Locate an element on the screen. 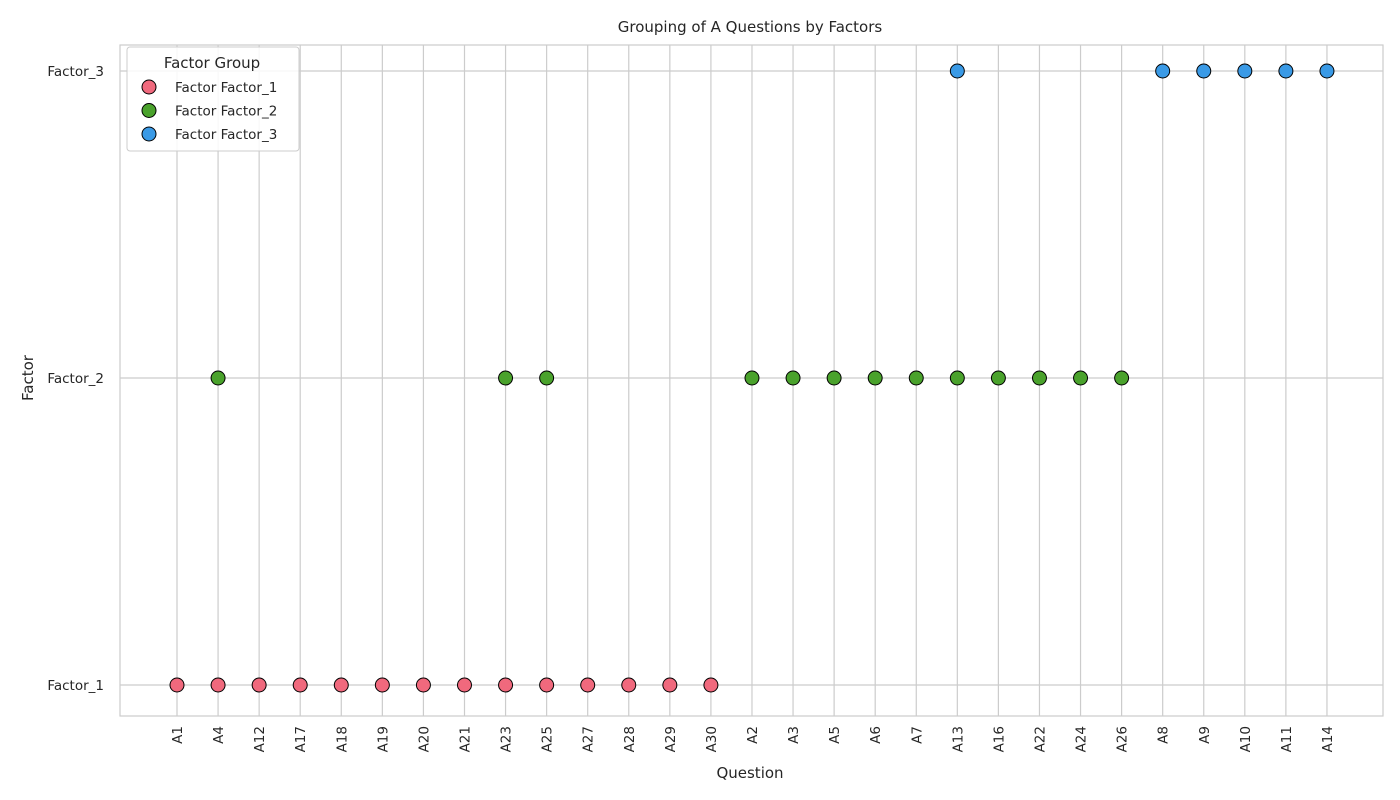 Image resolution: width=1400 pixels, height=800 pixels. x-tick-label: A2 is located at coordinates (753, 735).